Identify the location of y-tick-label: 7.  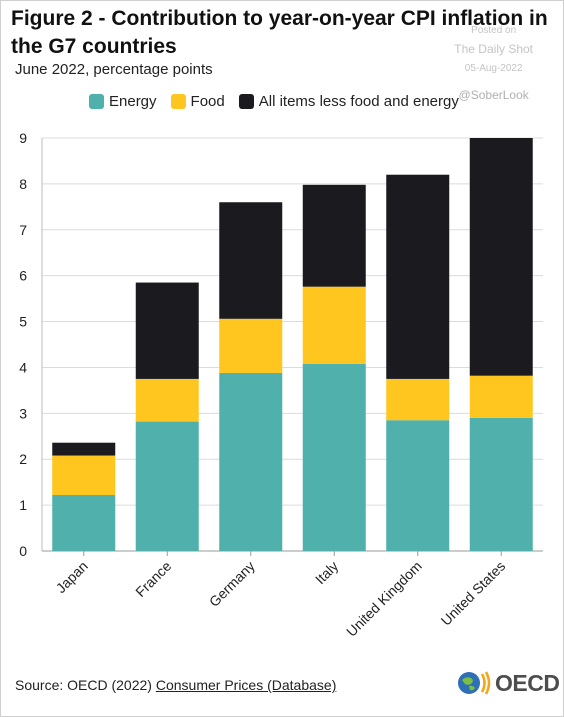
(23, 230).